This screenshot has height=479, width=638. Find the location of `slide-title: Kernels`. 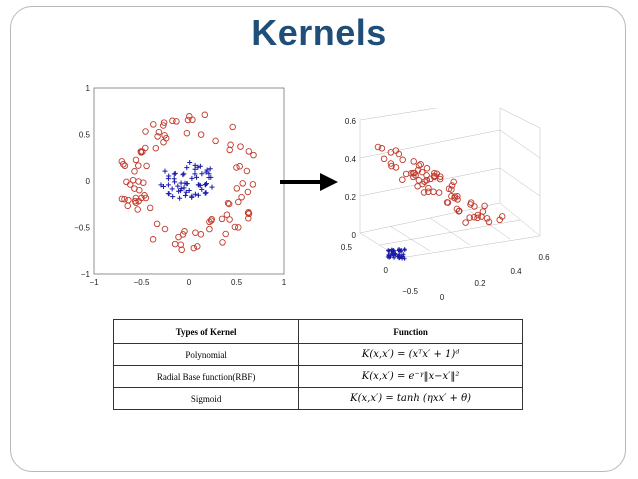

slide-title: Kernels is located at coordinates (319, 32).